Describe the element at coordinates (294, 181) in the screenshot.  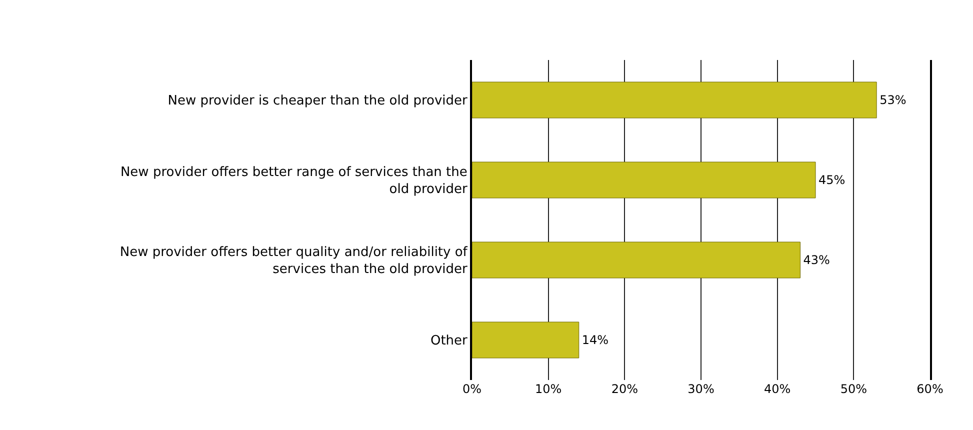
I see `y-tick-label: New provider offers better range of services than the old provider` at that location.